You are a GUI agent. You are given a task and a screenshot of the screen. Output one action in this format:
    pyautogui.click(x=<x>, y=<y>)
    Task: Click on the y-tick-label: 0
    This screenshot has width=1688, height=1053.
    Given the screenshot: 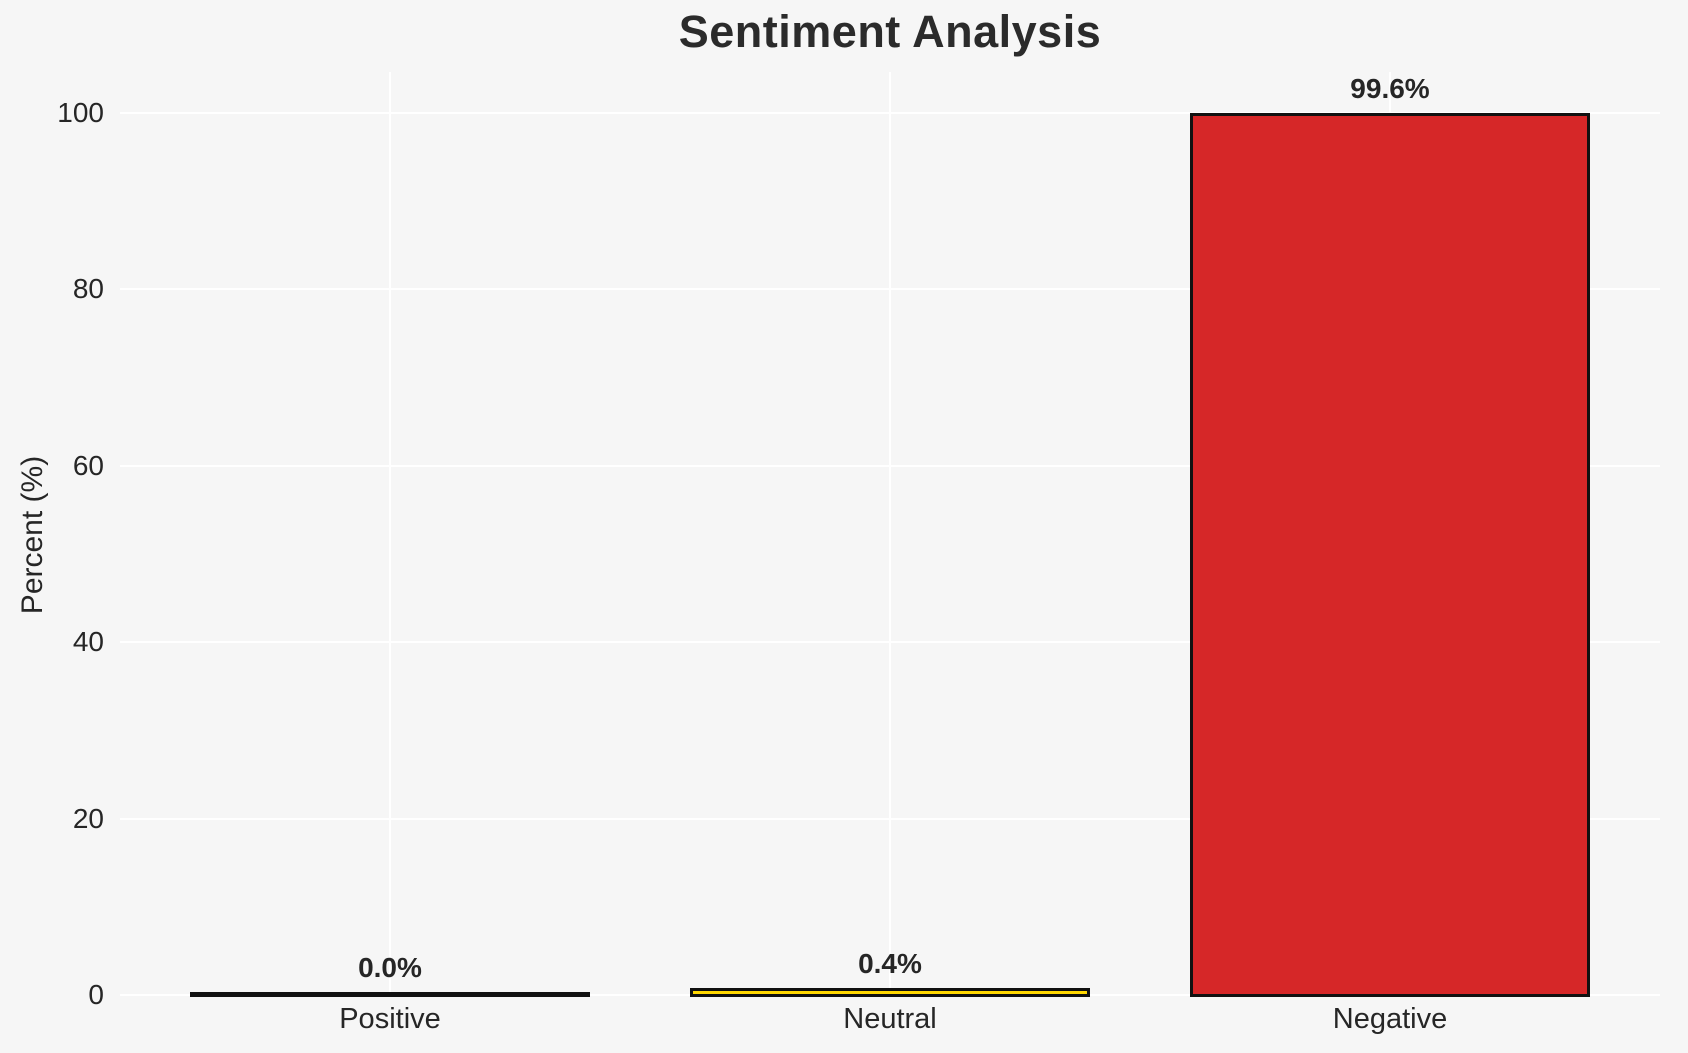 What is the action you would take?
    pyautogui.click(x=96, y=994)
    